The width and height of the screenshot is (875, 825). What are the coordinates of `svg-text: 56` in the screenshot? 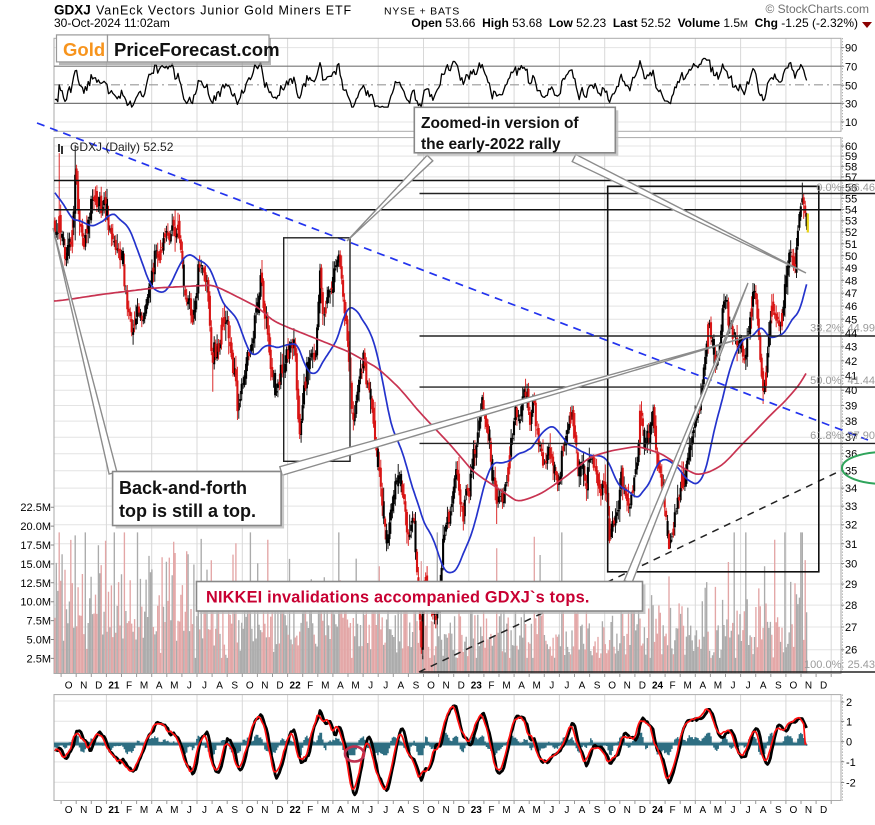 It's located at (851, 189).